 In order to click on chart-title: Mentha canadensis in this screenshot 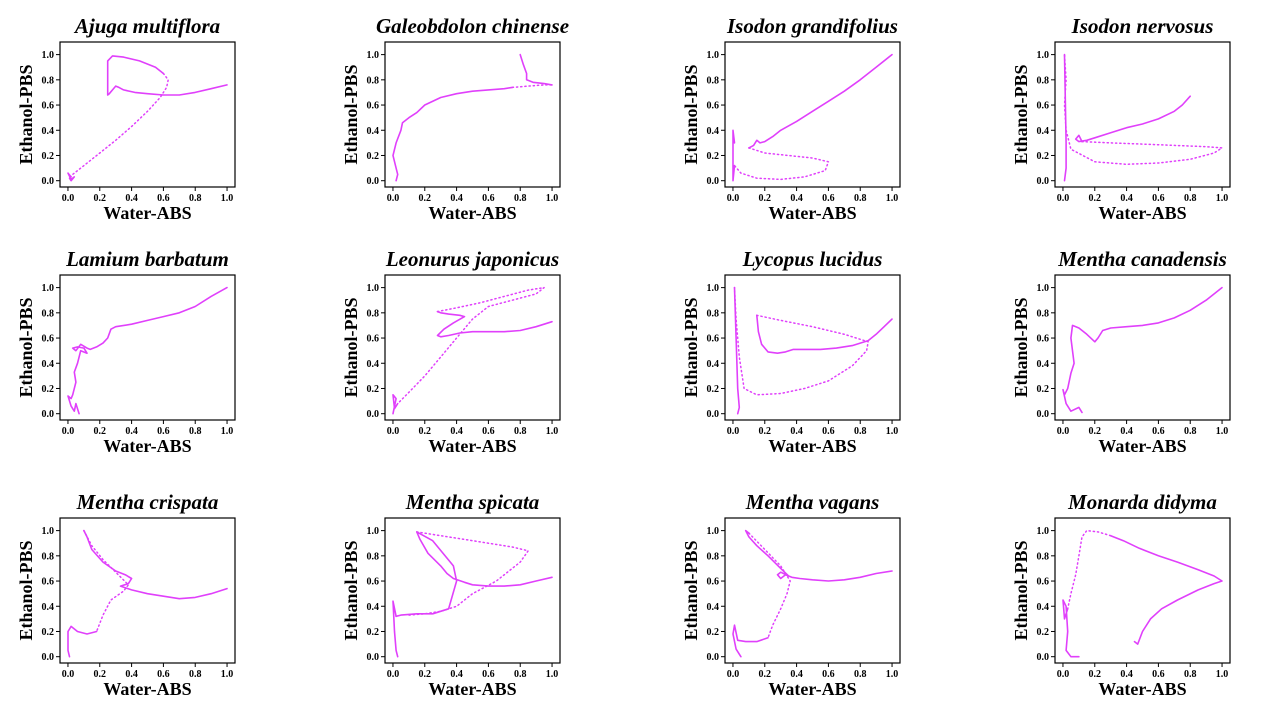, I will do `click(1142, 259)`.